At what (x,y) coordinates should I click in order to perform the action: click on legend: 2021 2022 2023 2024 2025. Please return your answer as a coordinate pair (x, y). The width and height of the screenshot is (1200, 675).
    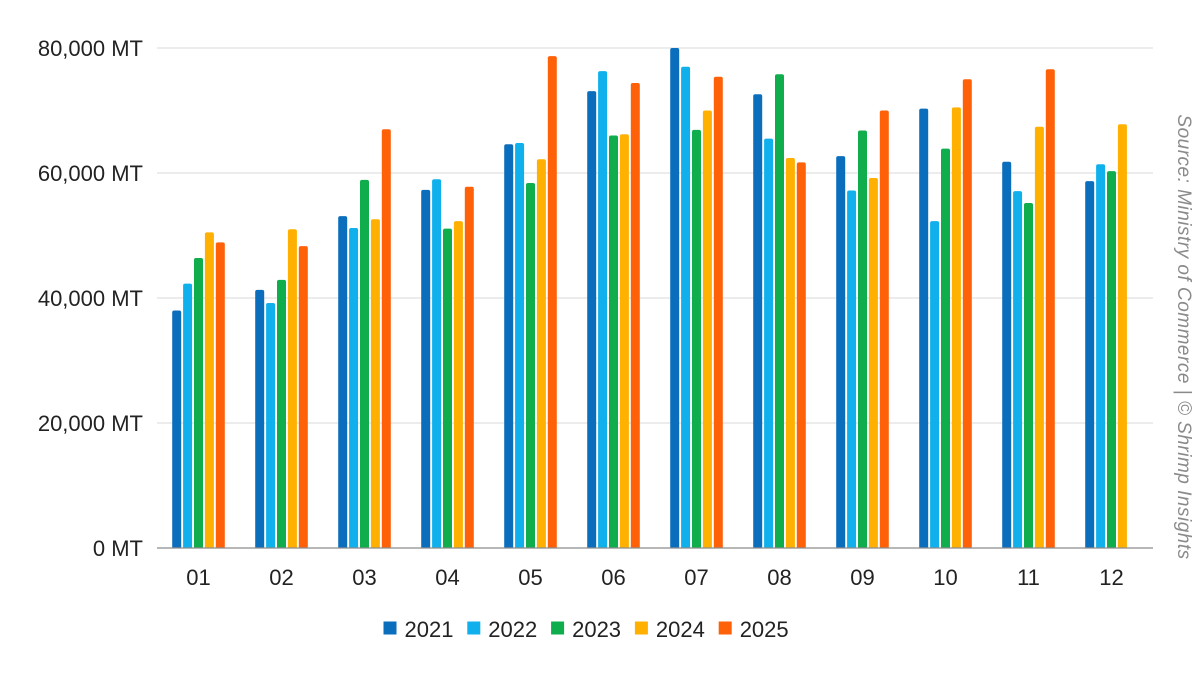
    Looking at the image, I should click on (586, 629).